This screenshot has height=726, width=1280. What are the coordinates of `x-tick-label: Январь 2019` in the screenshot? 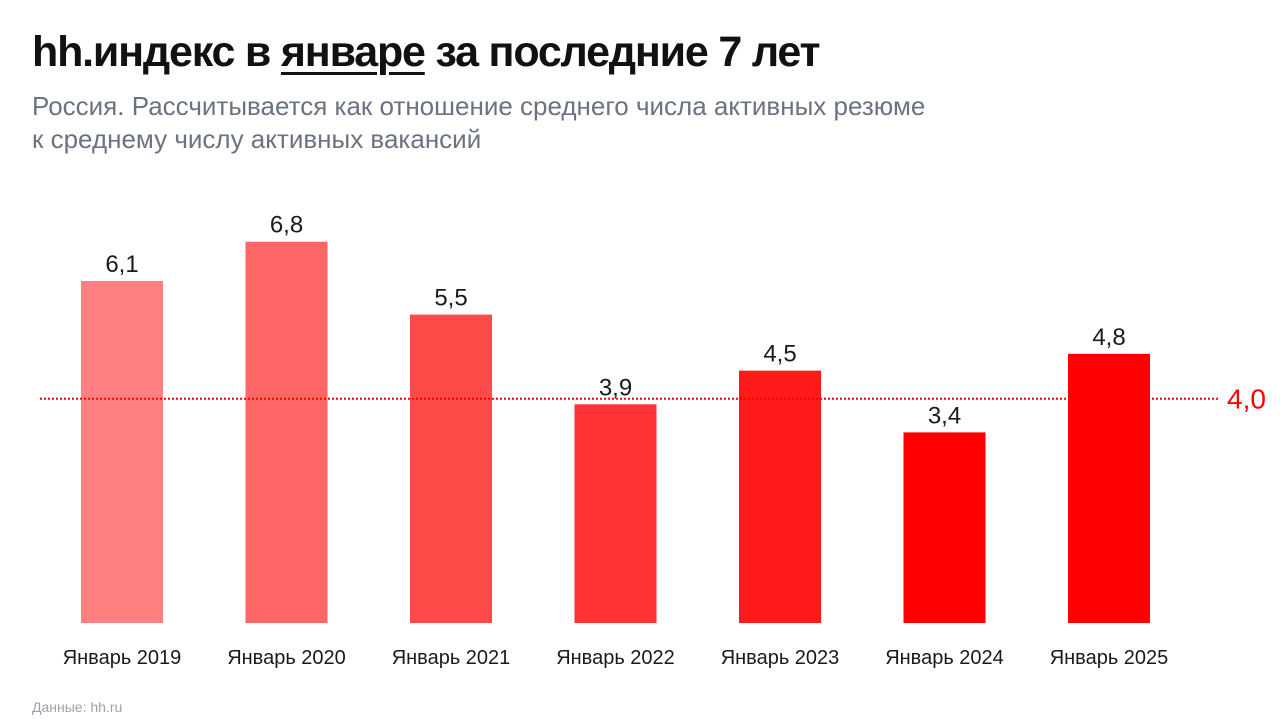 It's located at (122, 658).